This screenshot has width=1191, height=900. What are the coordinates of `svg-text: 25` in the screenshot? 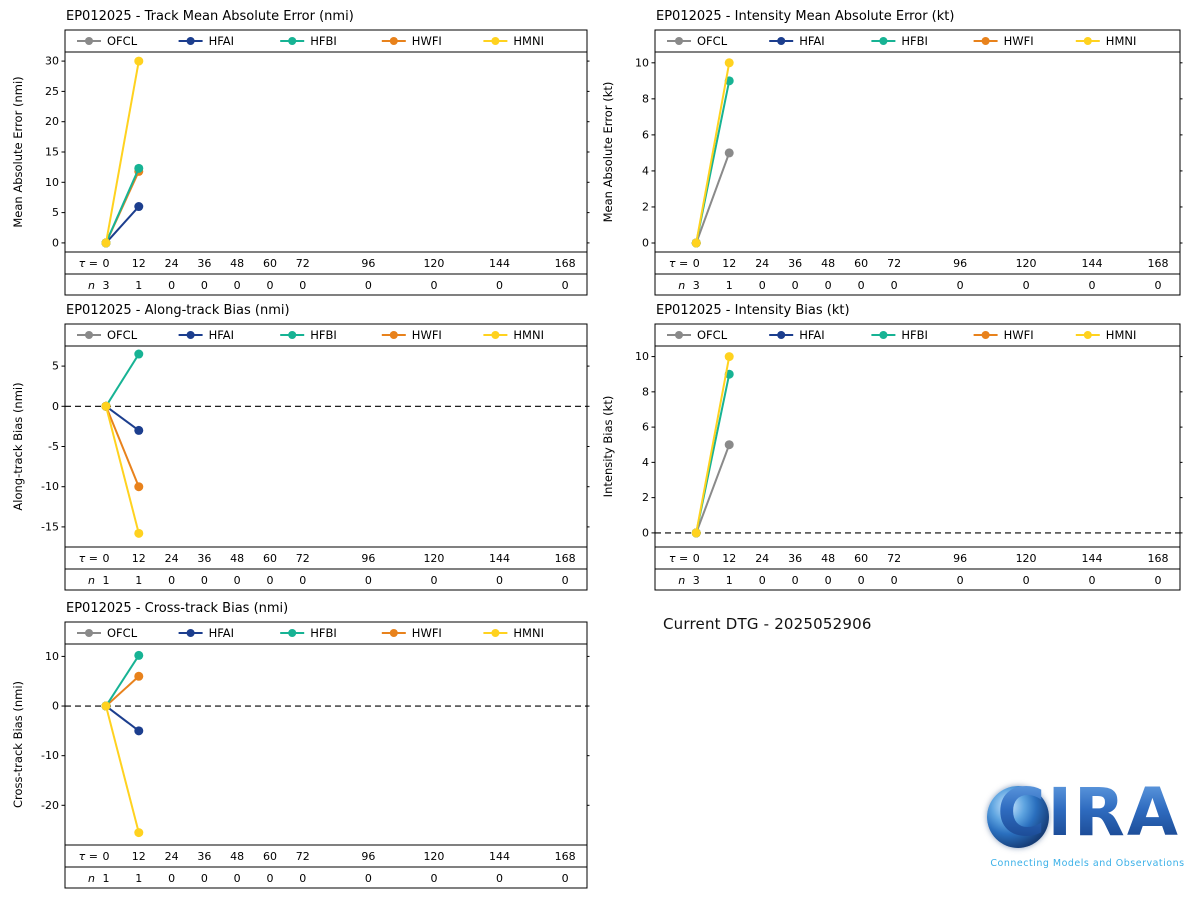 It's located at (52, 91).